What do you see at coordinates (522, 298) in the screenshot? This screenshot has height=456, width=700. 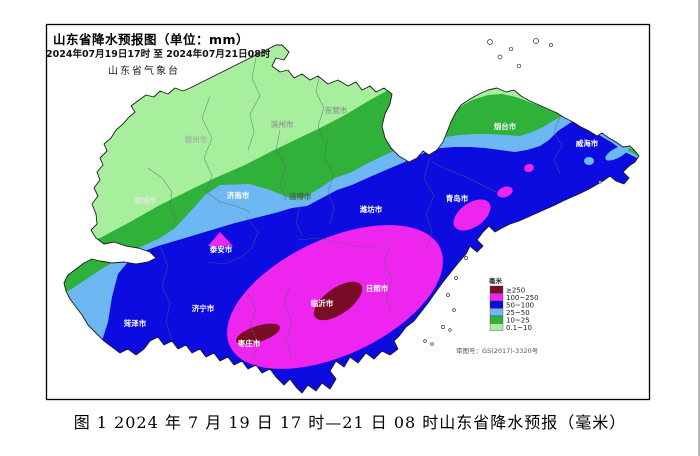 I see `legend-label: 100~250` at bounding box center [522, 298].